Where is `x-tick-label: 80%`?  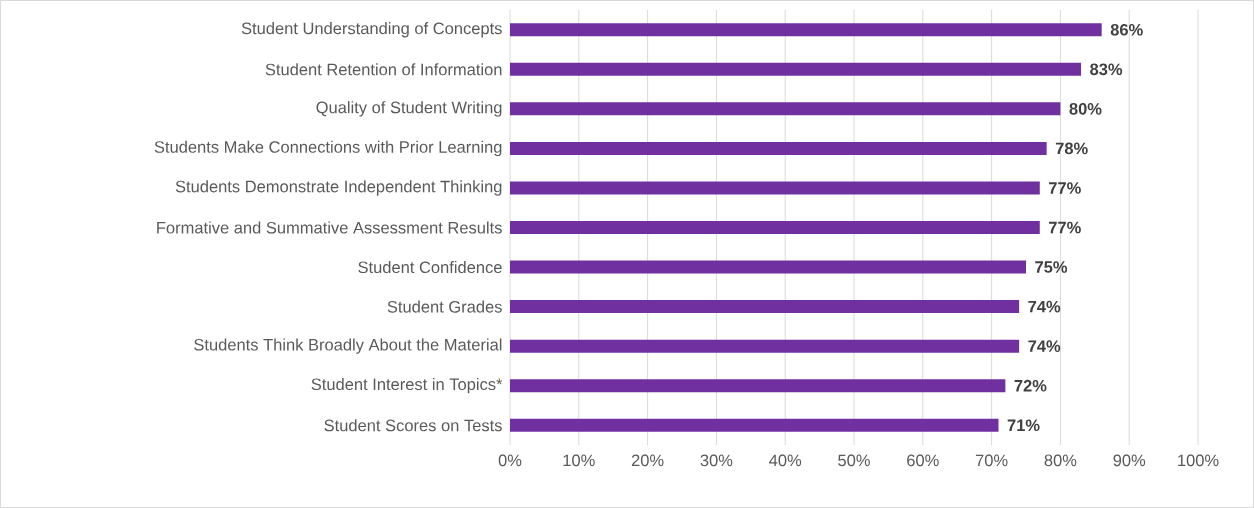
x-tick-label: 80% is located at coordinates (1060, 460).